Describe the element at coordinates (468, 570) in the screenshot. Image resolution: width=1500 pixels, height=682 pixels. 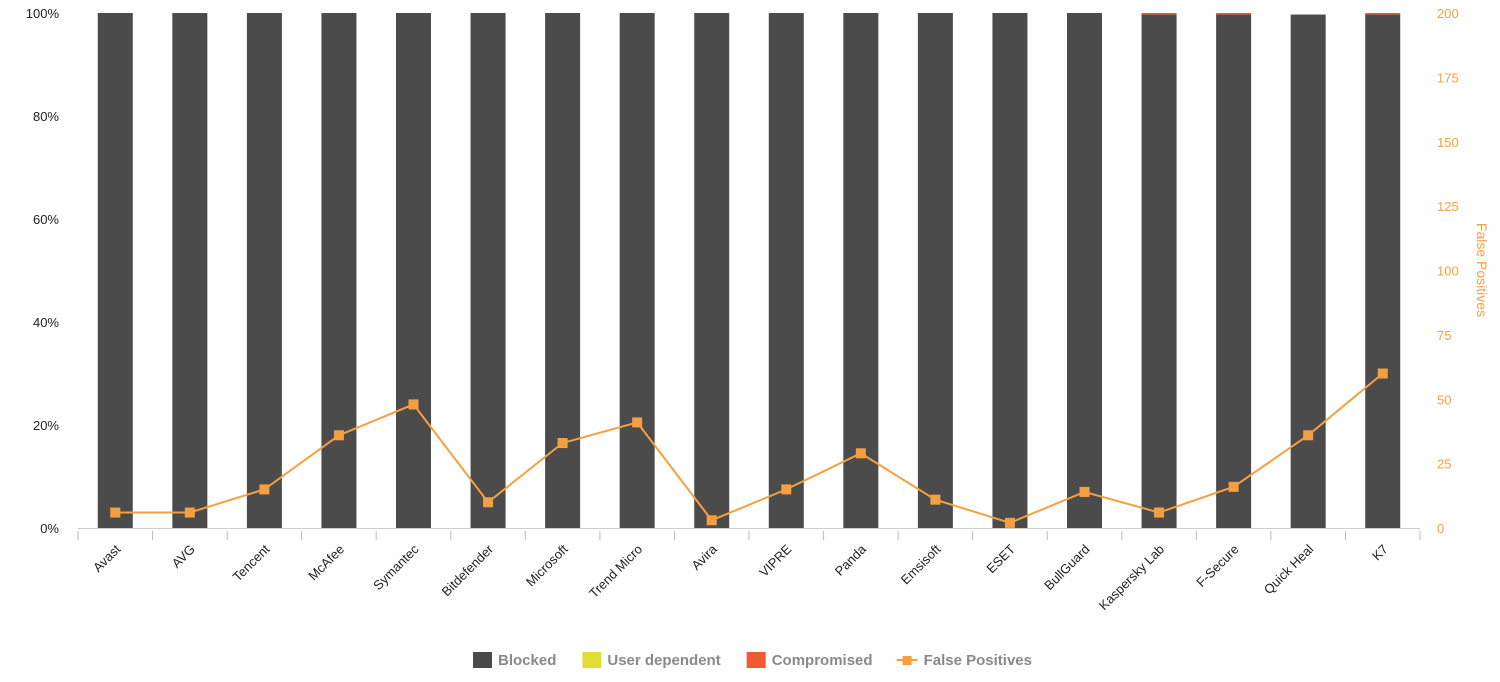
I see `x-axis-category-label: Bitdefender` at that location.